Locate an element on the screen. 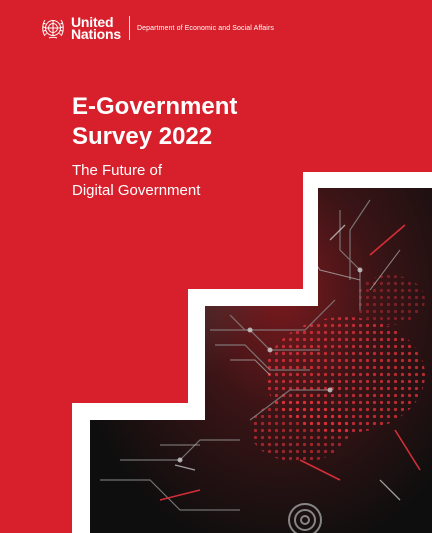  report-title: E-Government Survey 2022 is located at coordinates (182, 122).